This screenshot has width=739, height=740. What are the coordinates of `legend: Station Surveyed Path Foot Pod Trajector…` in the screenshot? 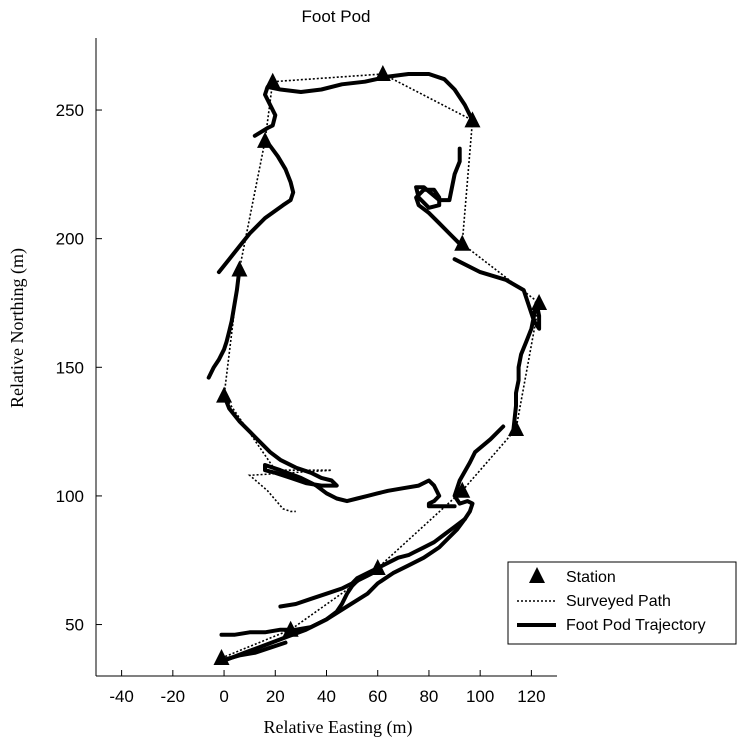 It's located at (622, 603).